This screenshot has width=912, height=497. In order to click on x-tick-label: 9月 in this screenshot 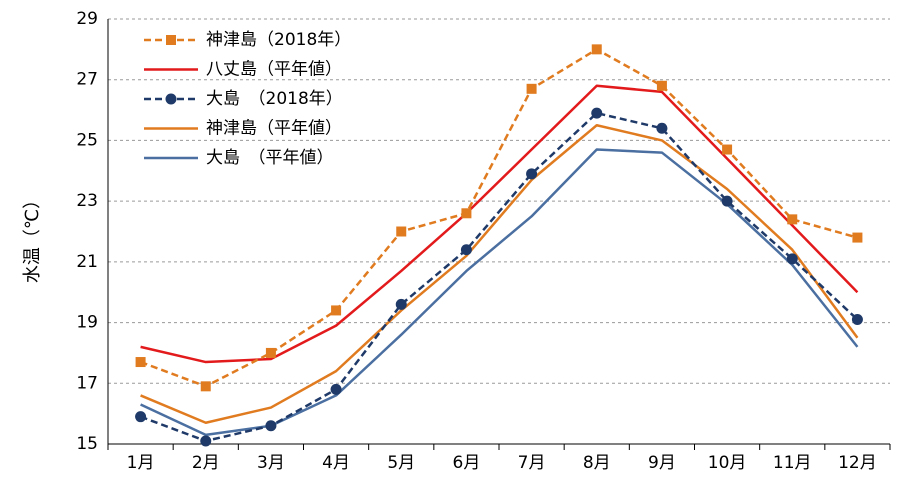, I will do `click(662, 463)`.